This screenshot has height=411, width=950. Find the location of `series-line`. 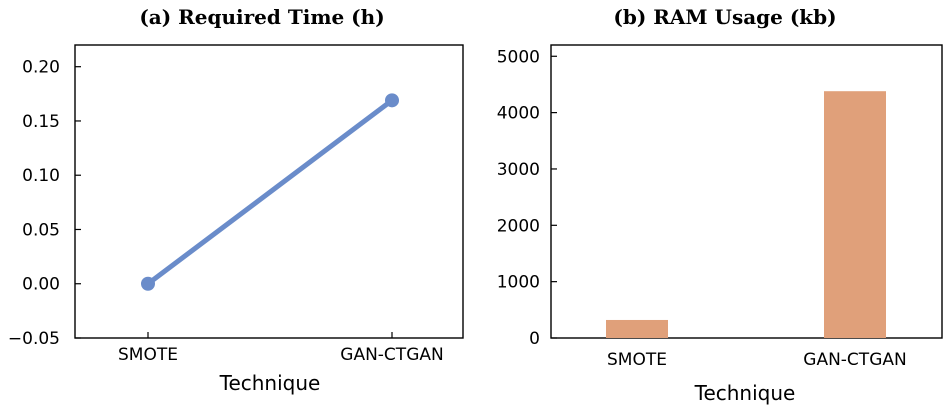

series-line is located at coordinates (270, 192).